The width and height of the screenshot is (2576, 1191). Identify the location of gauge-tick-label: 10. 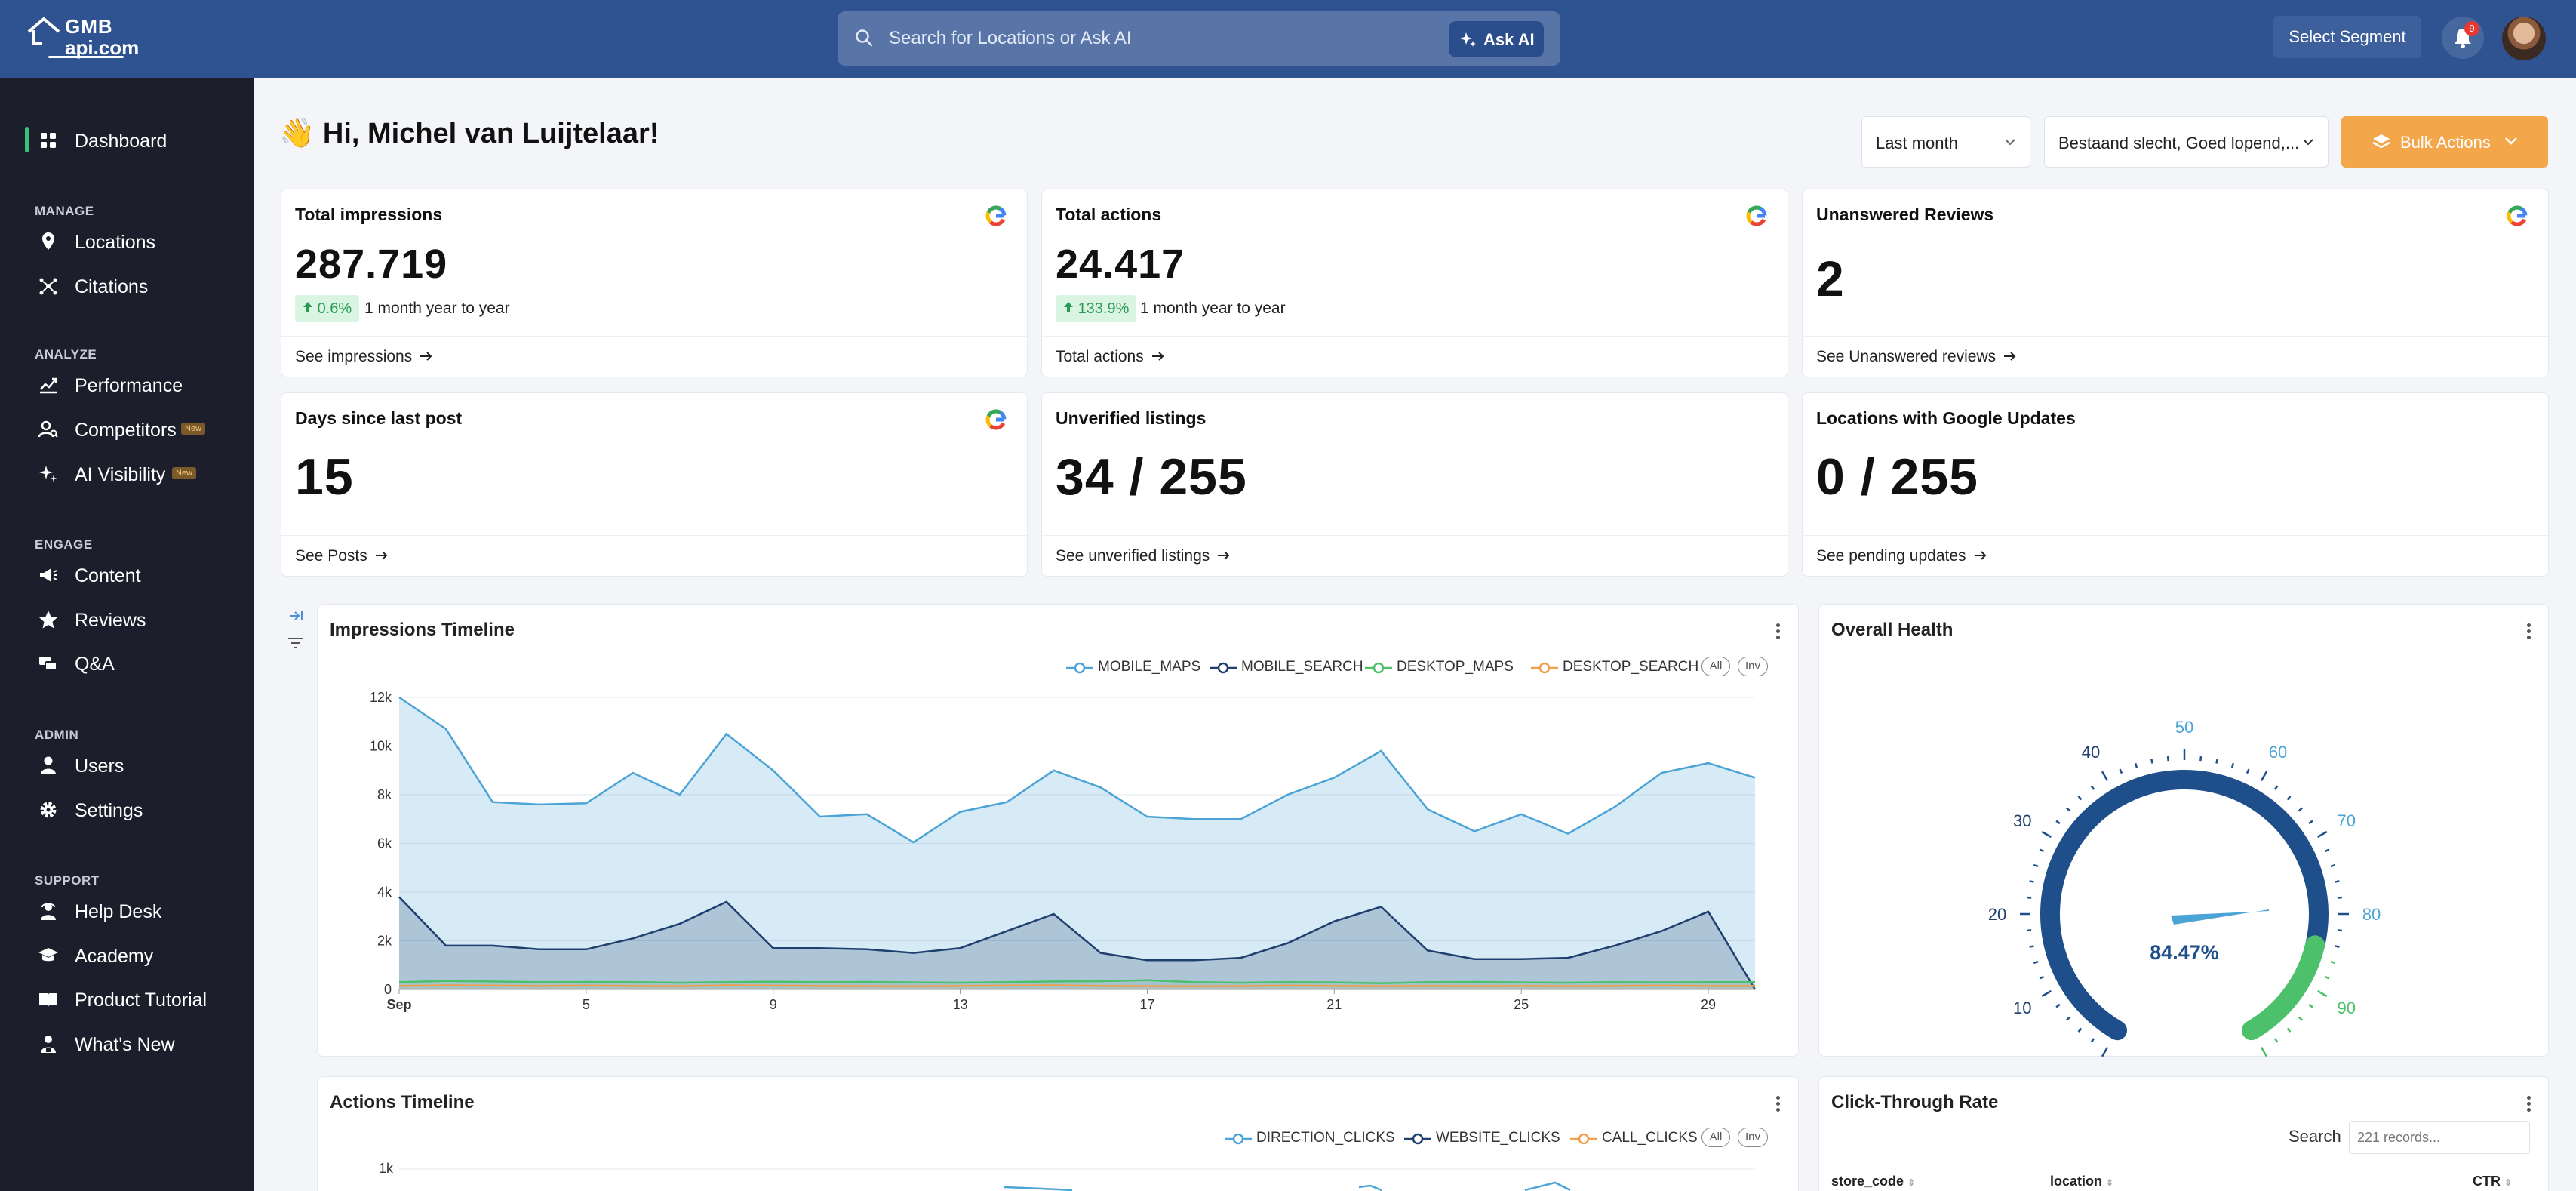
(2022, 1008).